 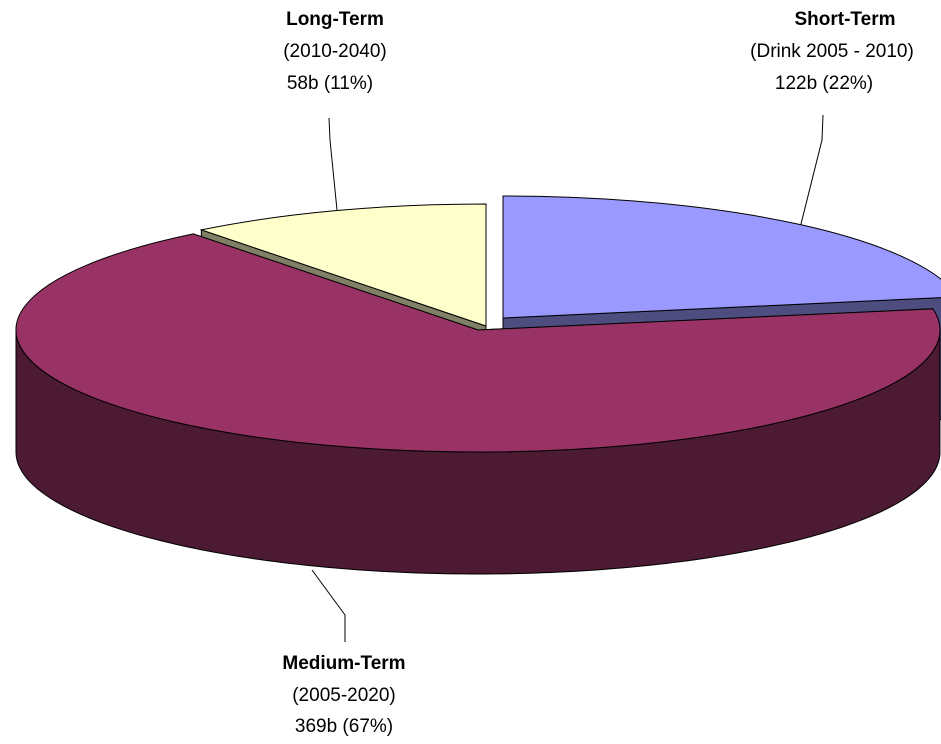 What do you see at coordinates (824, 83) in the screenshot?
I see `slice-value-label: 122b (22%)` at bounding box center [824, 83].